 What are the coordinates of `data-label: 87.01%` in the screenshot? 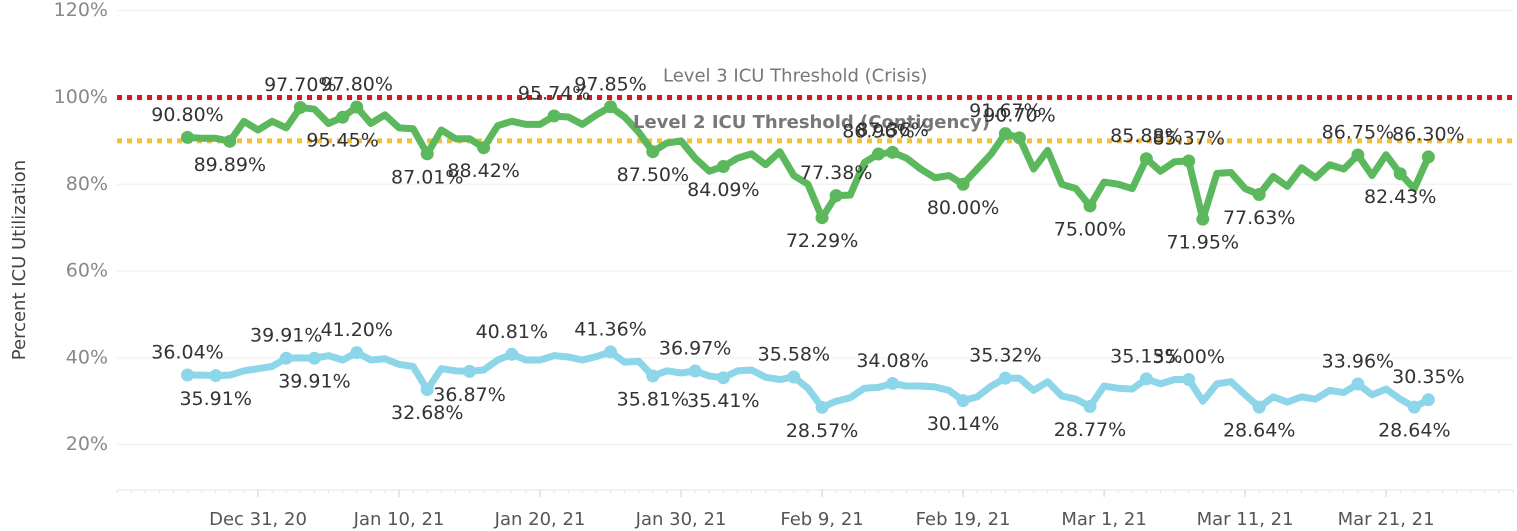 It's located at (427, 177).